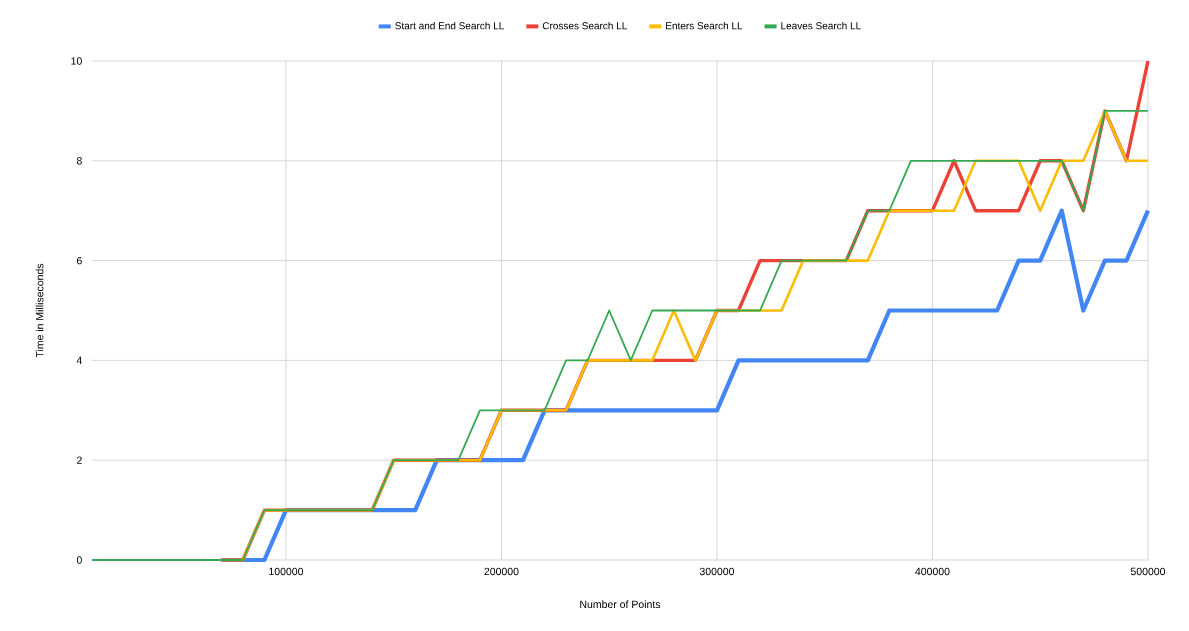  Describe the element at coordinates (286, 571) in the screenshot. I see `x-tick-label: 100000` at that location.